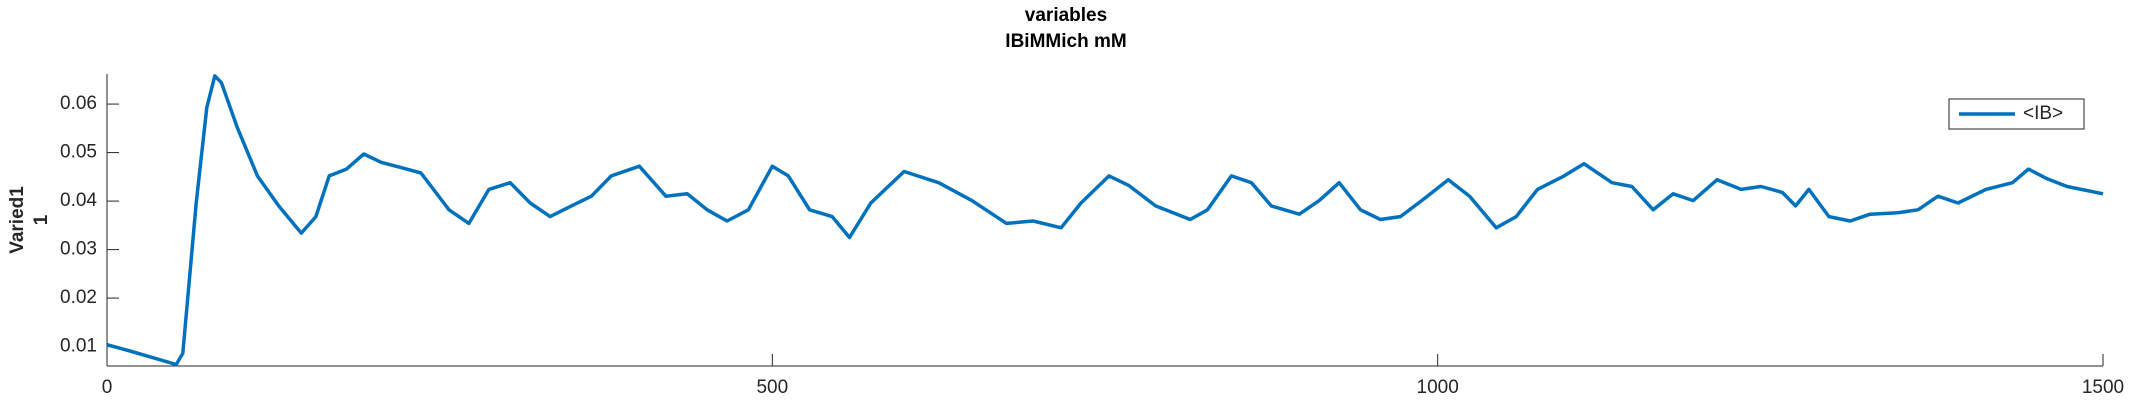 This screenshot has width=2133, height=400. I want to click on y-axis-label: 1, so click(41, 219).